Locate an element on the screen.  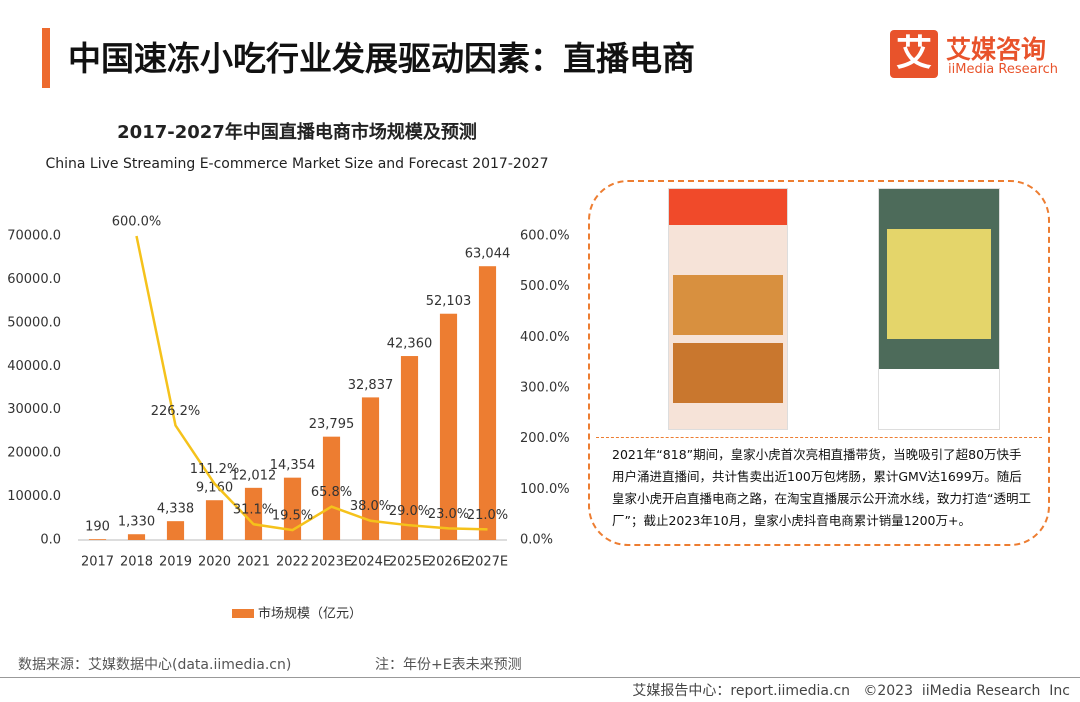
legend-swatch is located at coordinates (243, 613).